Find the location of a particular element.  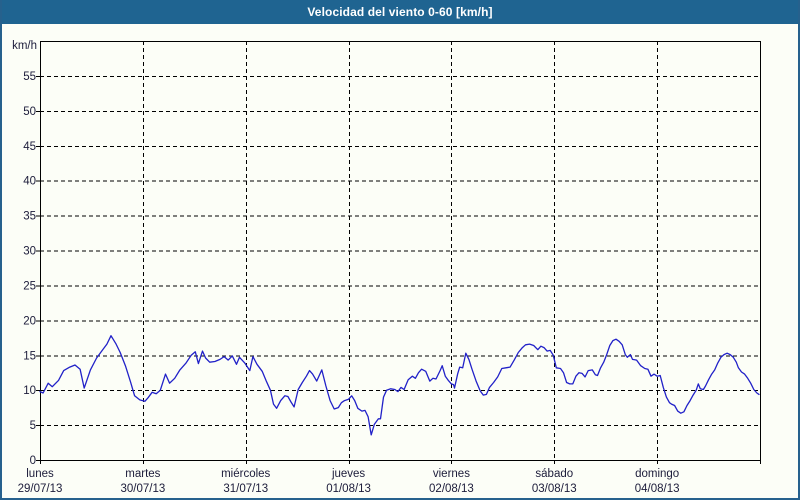

y-tick-label: 40 is located at coordinates (29, 182).